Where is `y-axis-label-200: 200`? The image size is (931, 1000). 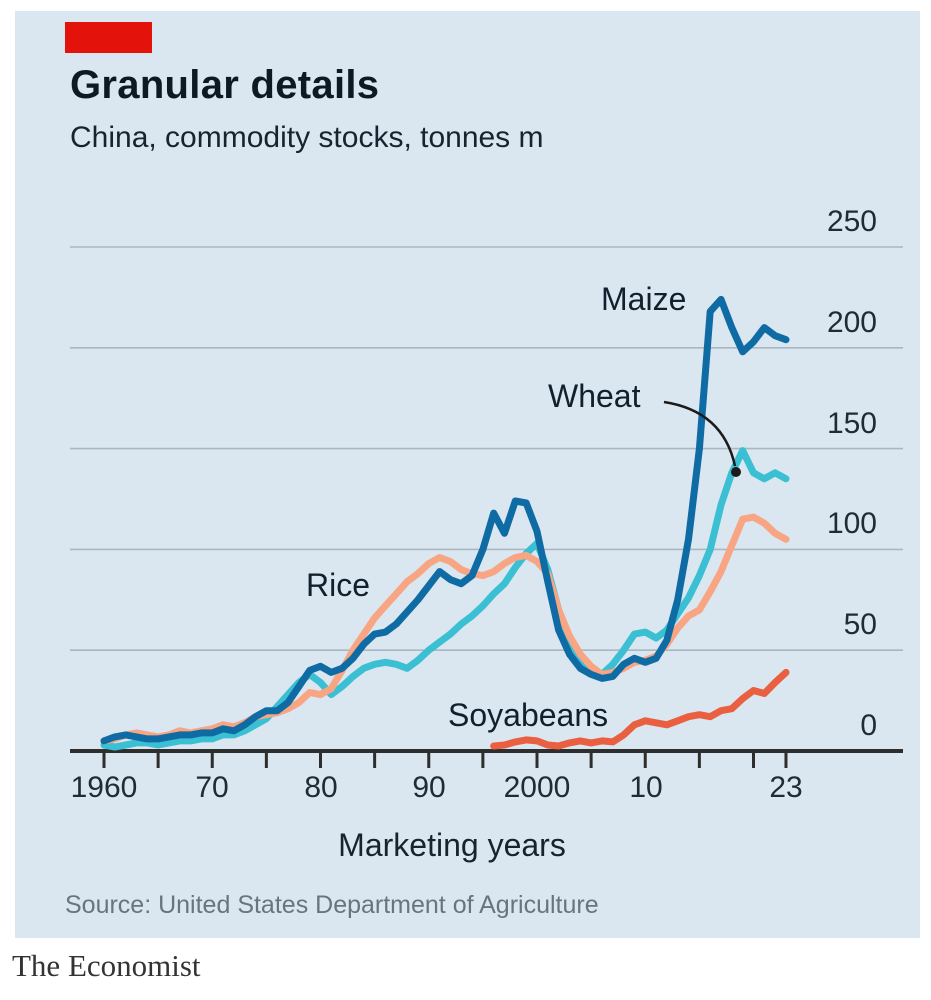 y-axis-label-200: 200 is located at coordinates (851, 322).